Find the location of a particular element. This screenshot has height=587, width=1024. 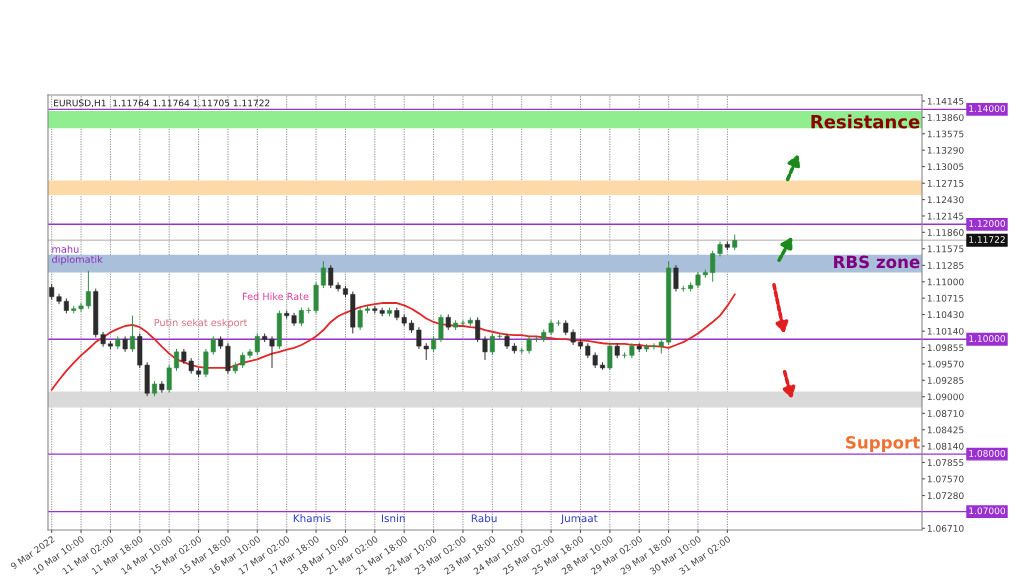

y-tick-label: 1.09570 is located at coordinates (945, 364).